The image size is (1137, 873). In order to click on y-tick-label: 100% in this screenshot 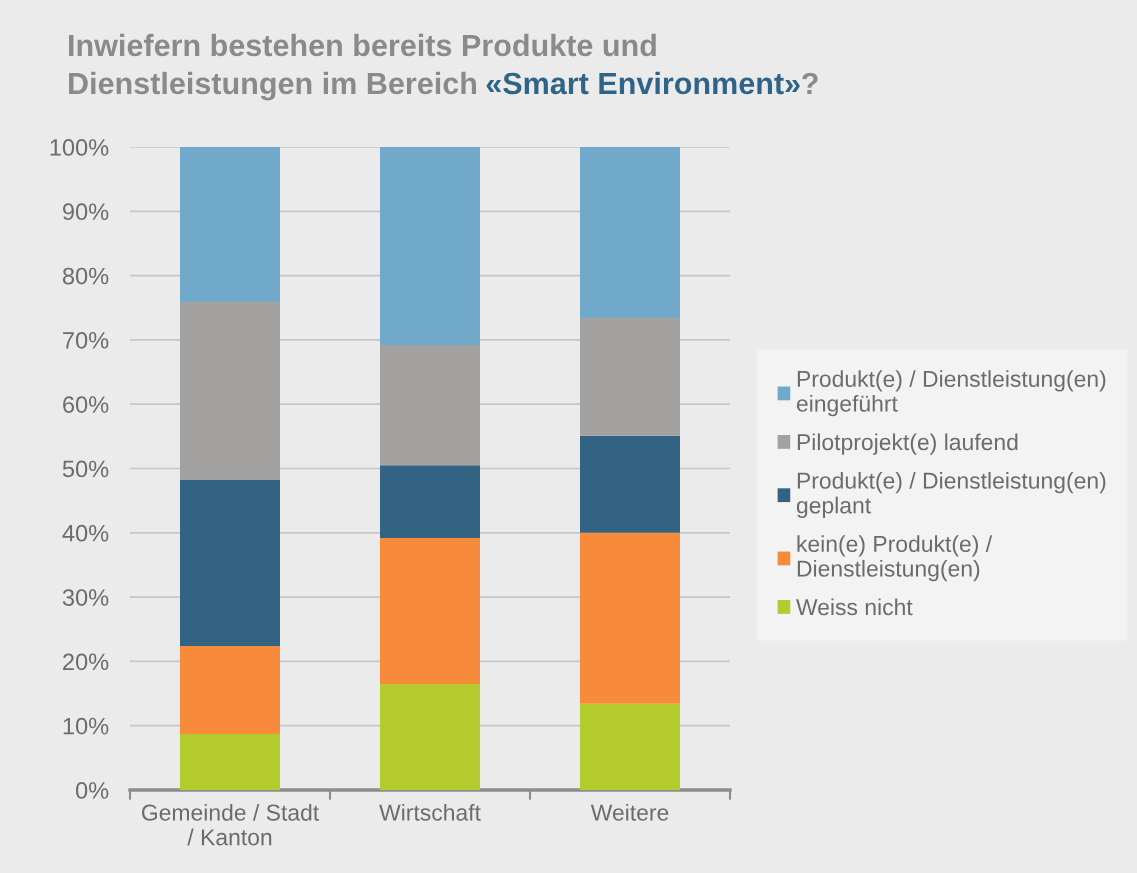, I will do `click(79, 147)`.